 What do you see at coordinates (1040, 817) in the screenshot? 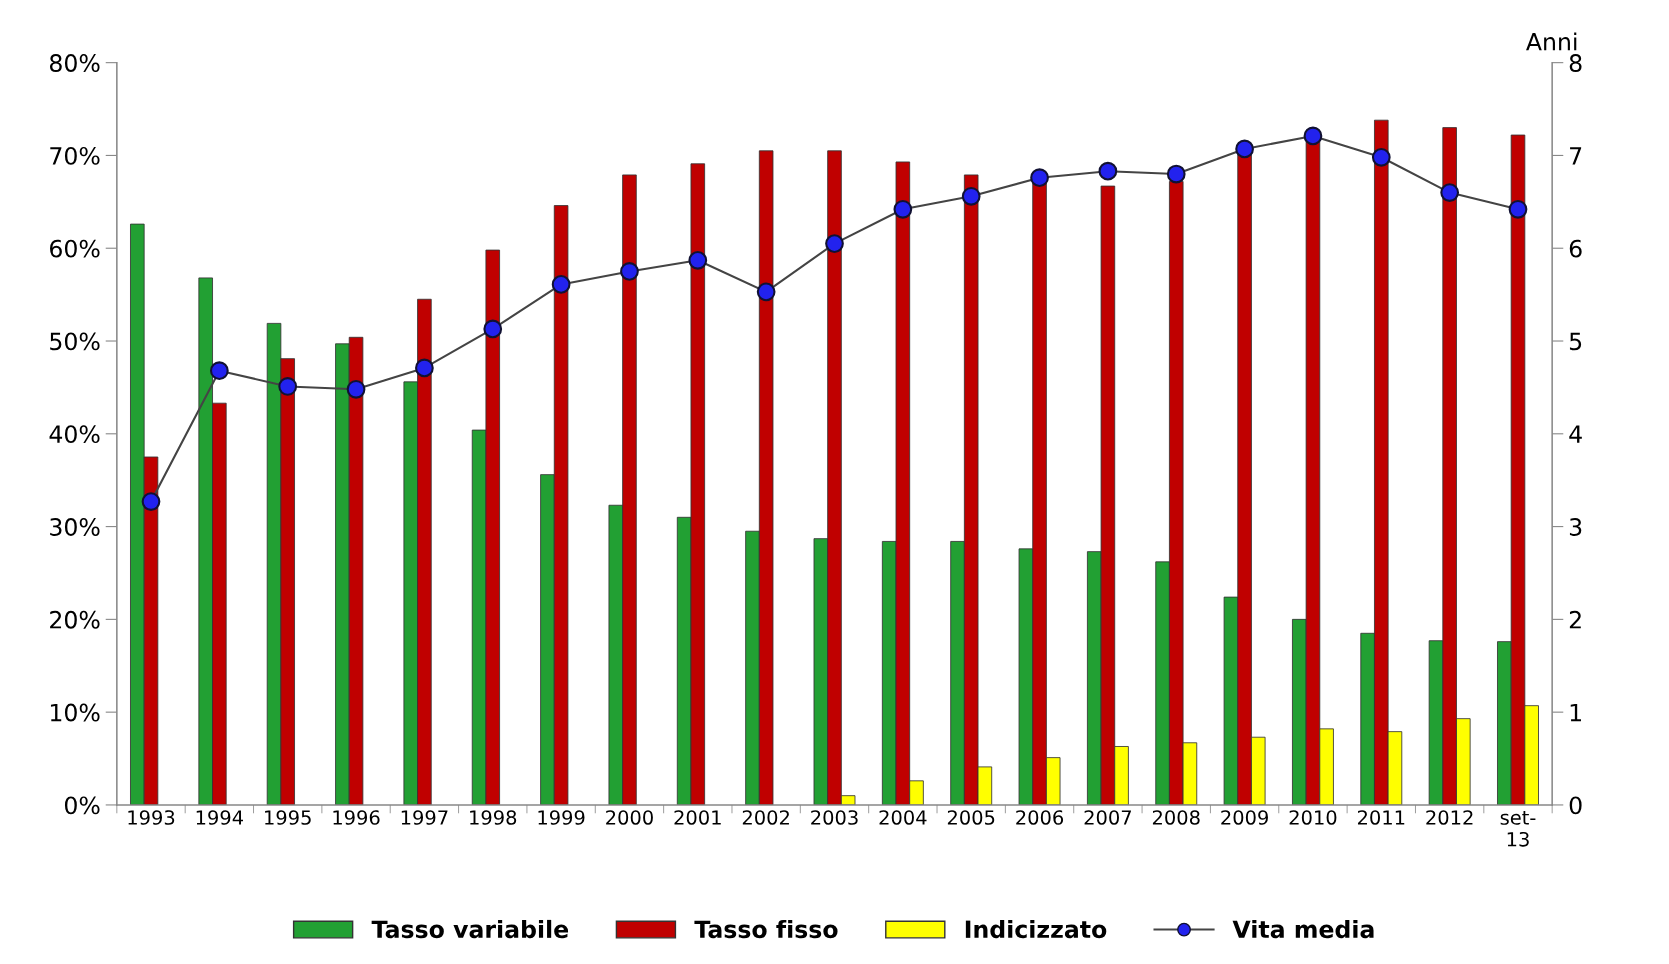
I see `x-tick-label: 2006` at bounding box center [1040, 817].